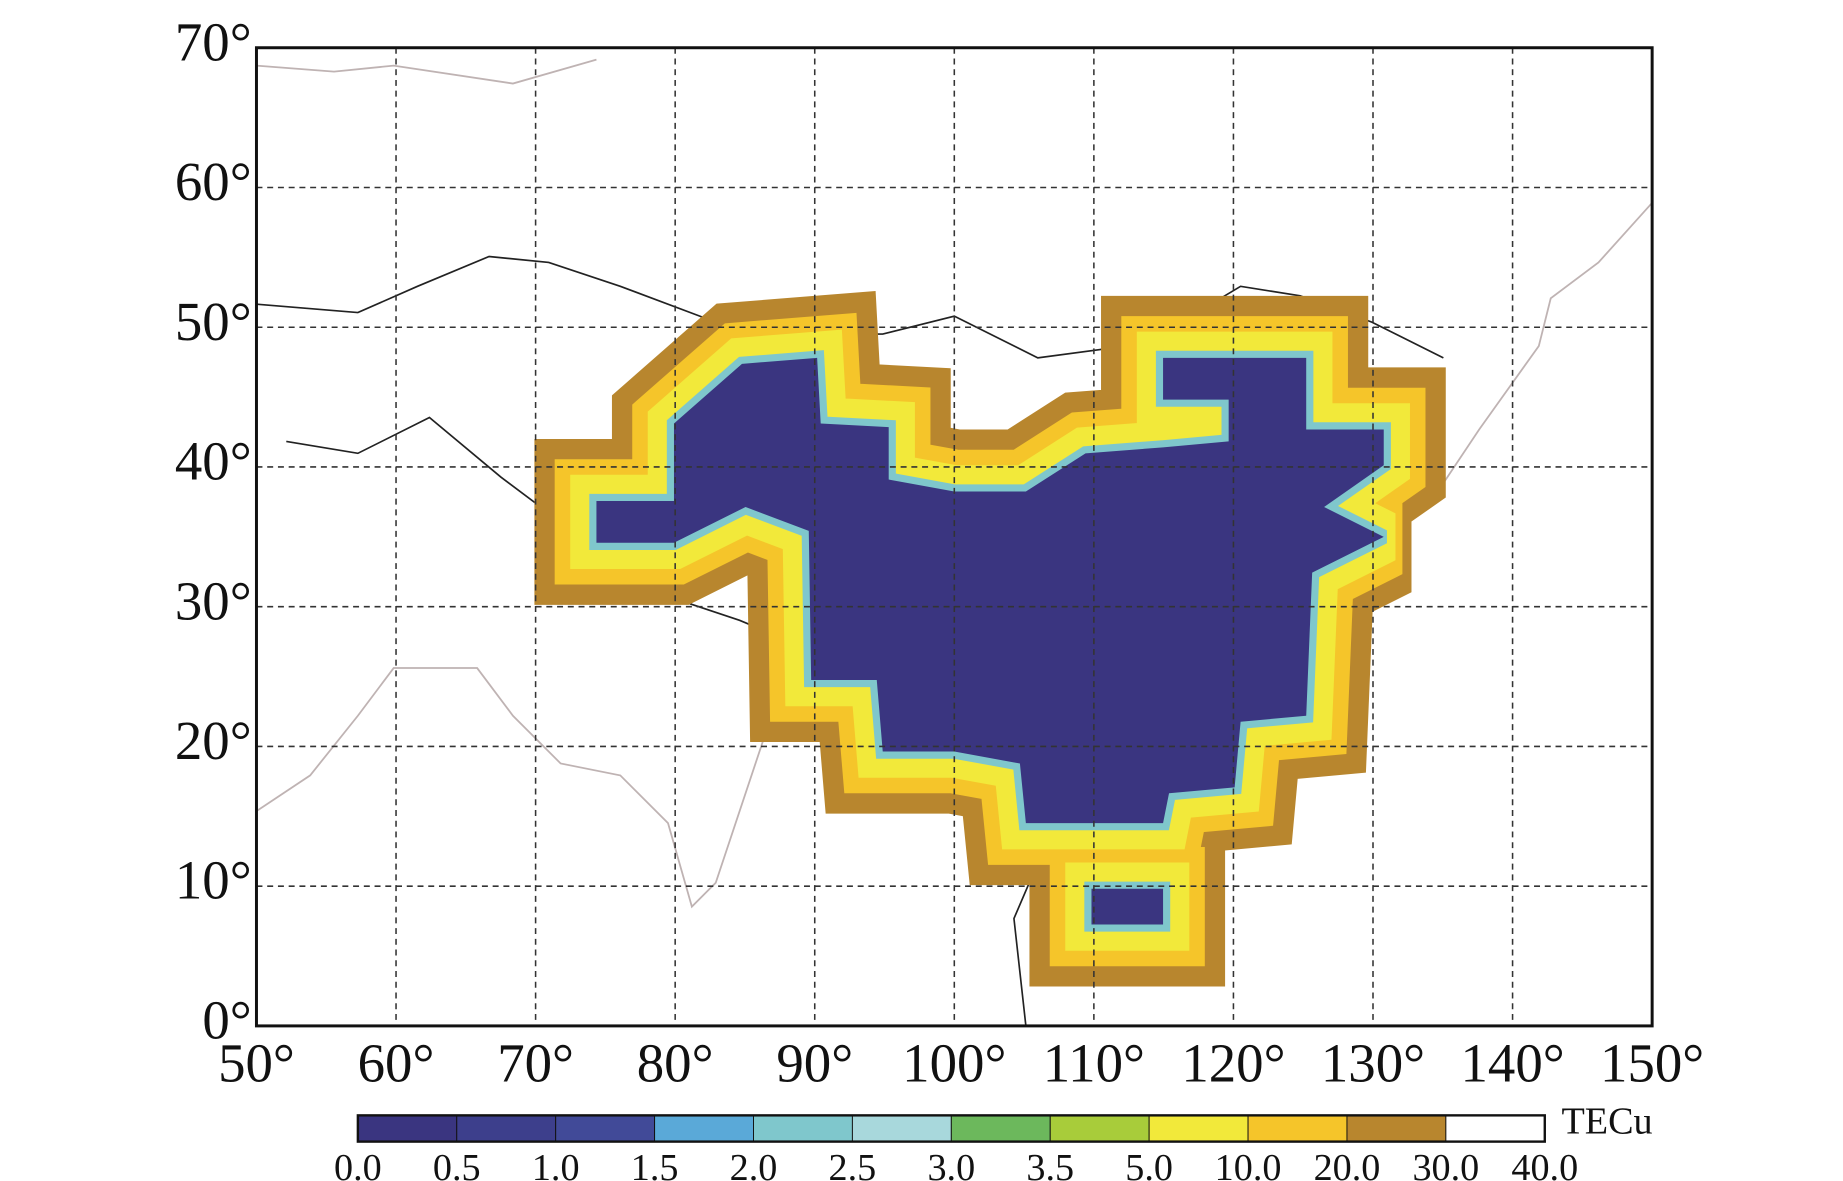 This screenshot has height=1181, width=1843. Describe the element at coordinates (535, 1062) in the screenshot. I see `x-tick-label: 70°` at that location.